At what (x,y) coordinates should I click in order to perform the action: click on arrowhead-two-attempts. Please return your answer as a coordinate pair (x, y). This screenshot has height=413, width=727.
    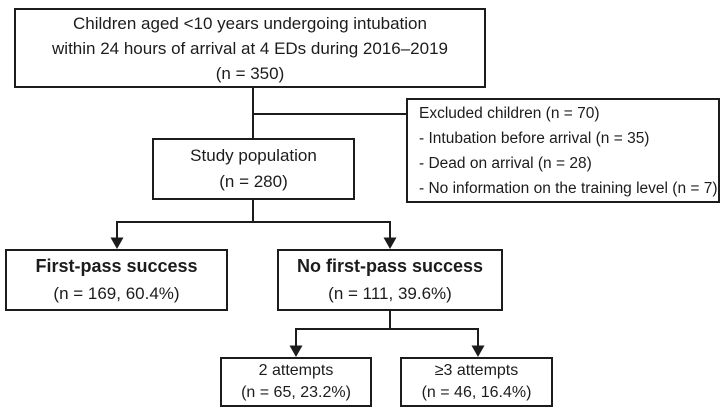
    Looking at the image, I should click on (296, 351).